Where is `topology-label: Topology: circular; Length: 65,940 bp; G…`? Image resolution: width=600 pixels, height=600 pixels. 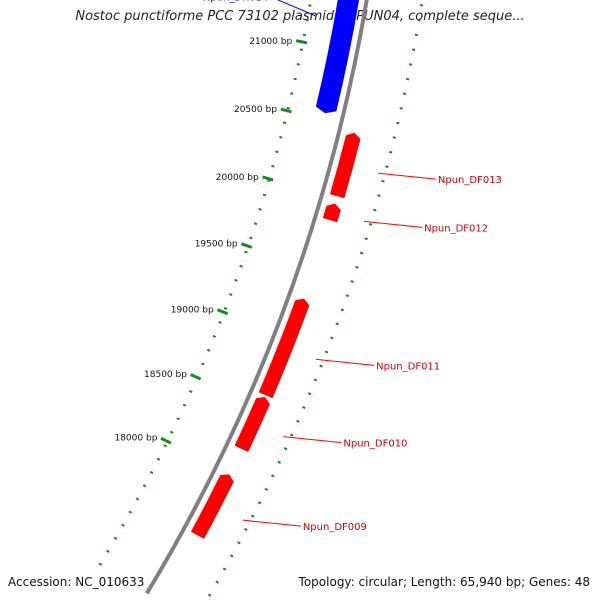 topology-label: Topology: circular; Length: 65,940 bp; G… is located at coordinates (444, 582).